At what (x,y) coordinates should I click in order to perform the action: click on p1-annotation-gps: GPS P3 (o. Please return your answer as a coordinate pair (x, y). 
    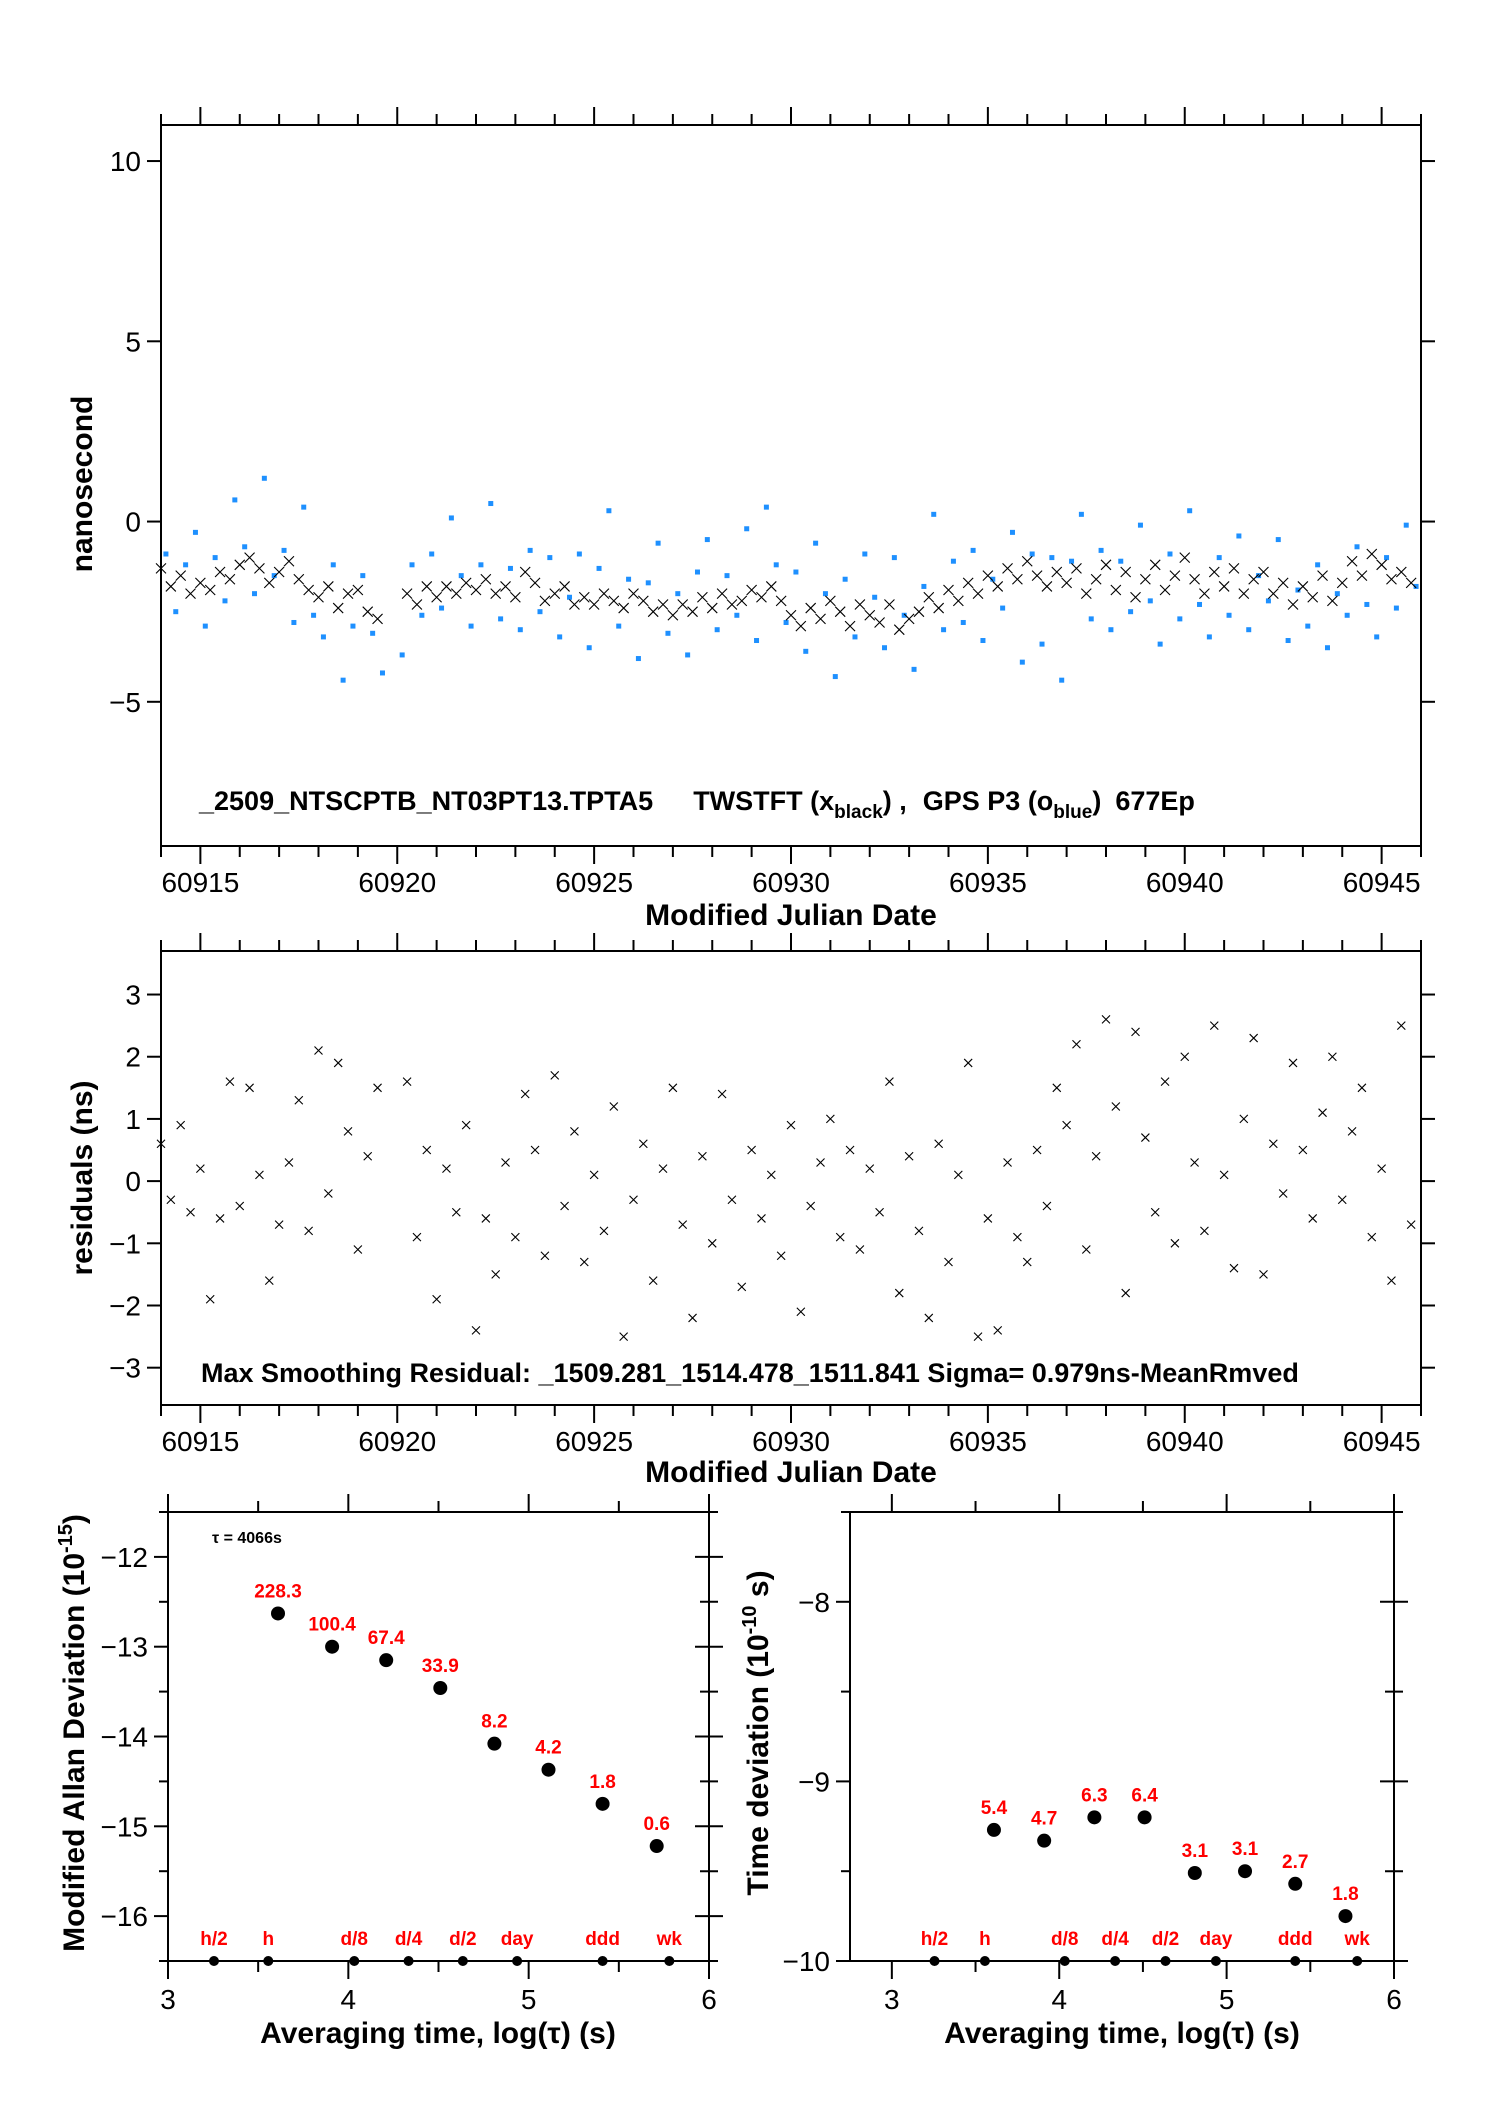
    Looking at the image, I should click on (988, 801).